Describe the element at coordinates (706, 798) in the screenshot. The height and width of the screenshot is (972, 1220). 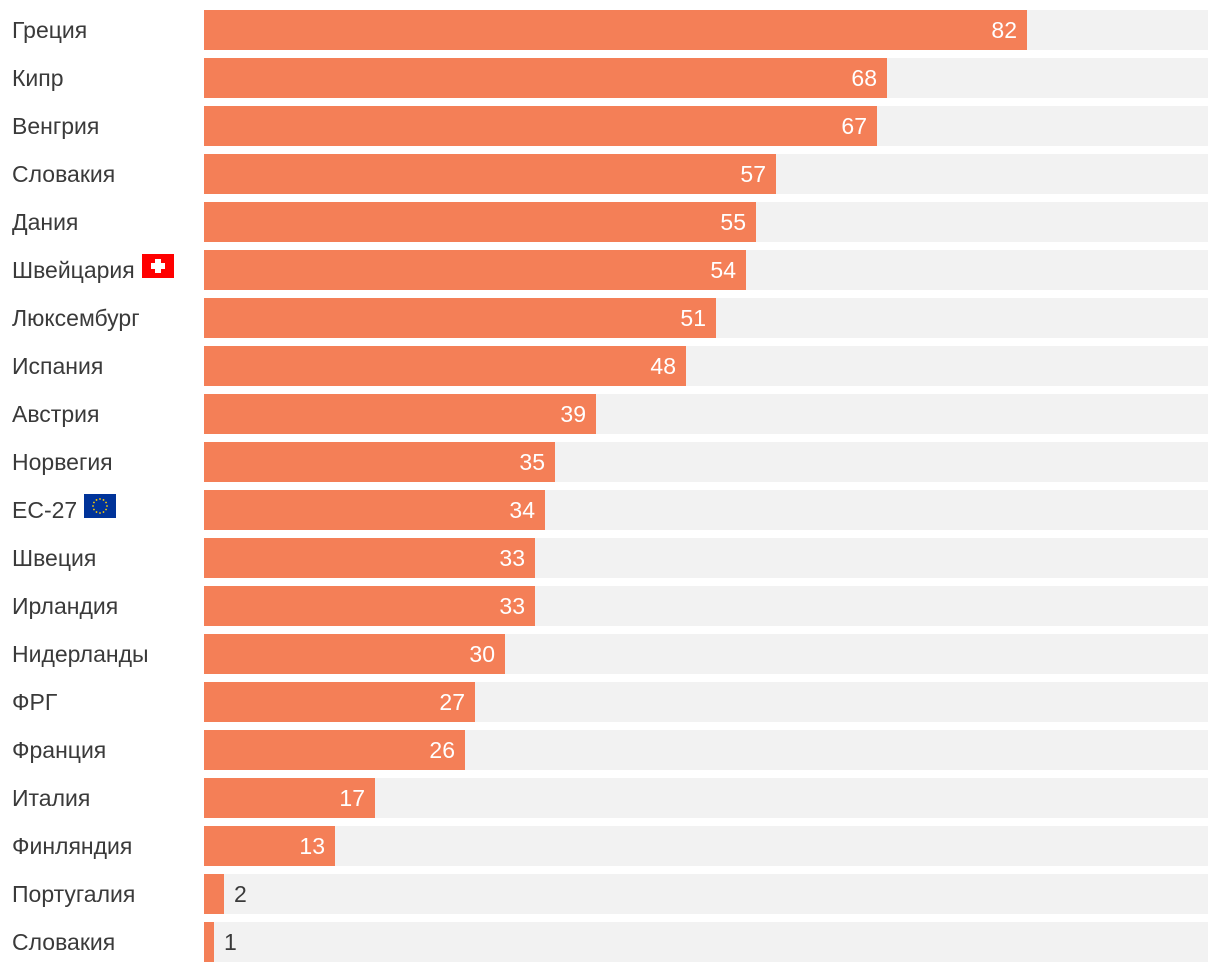
I see `bar-track: 17` at that location.